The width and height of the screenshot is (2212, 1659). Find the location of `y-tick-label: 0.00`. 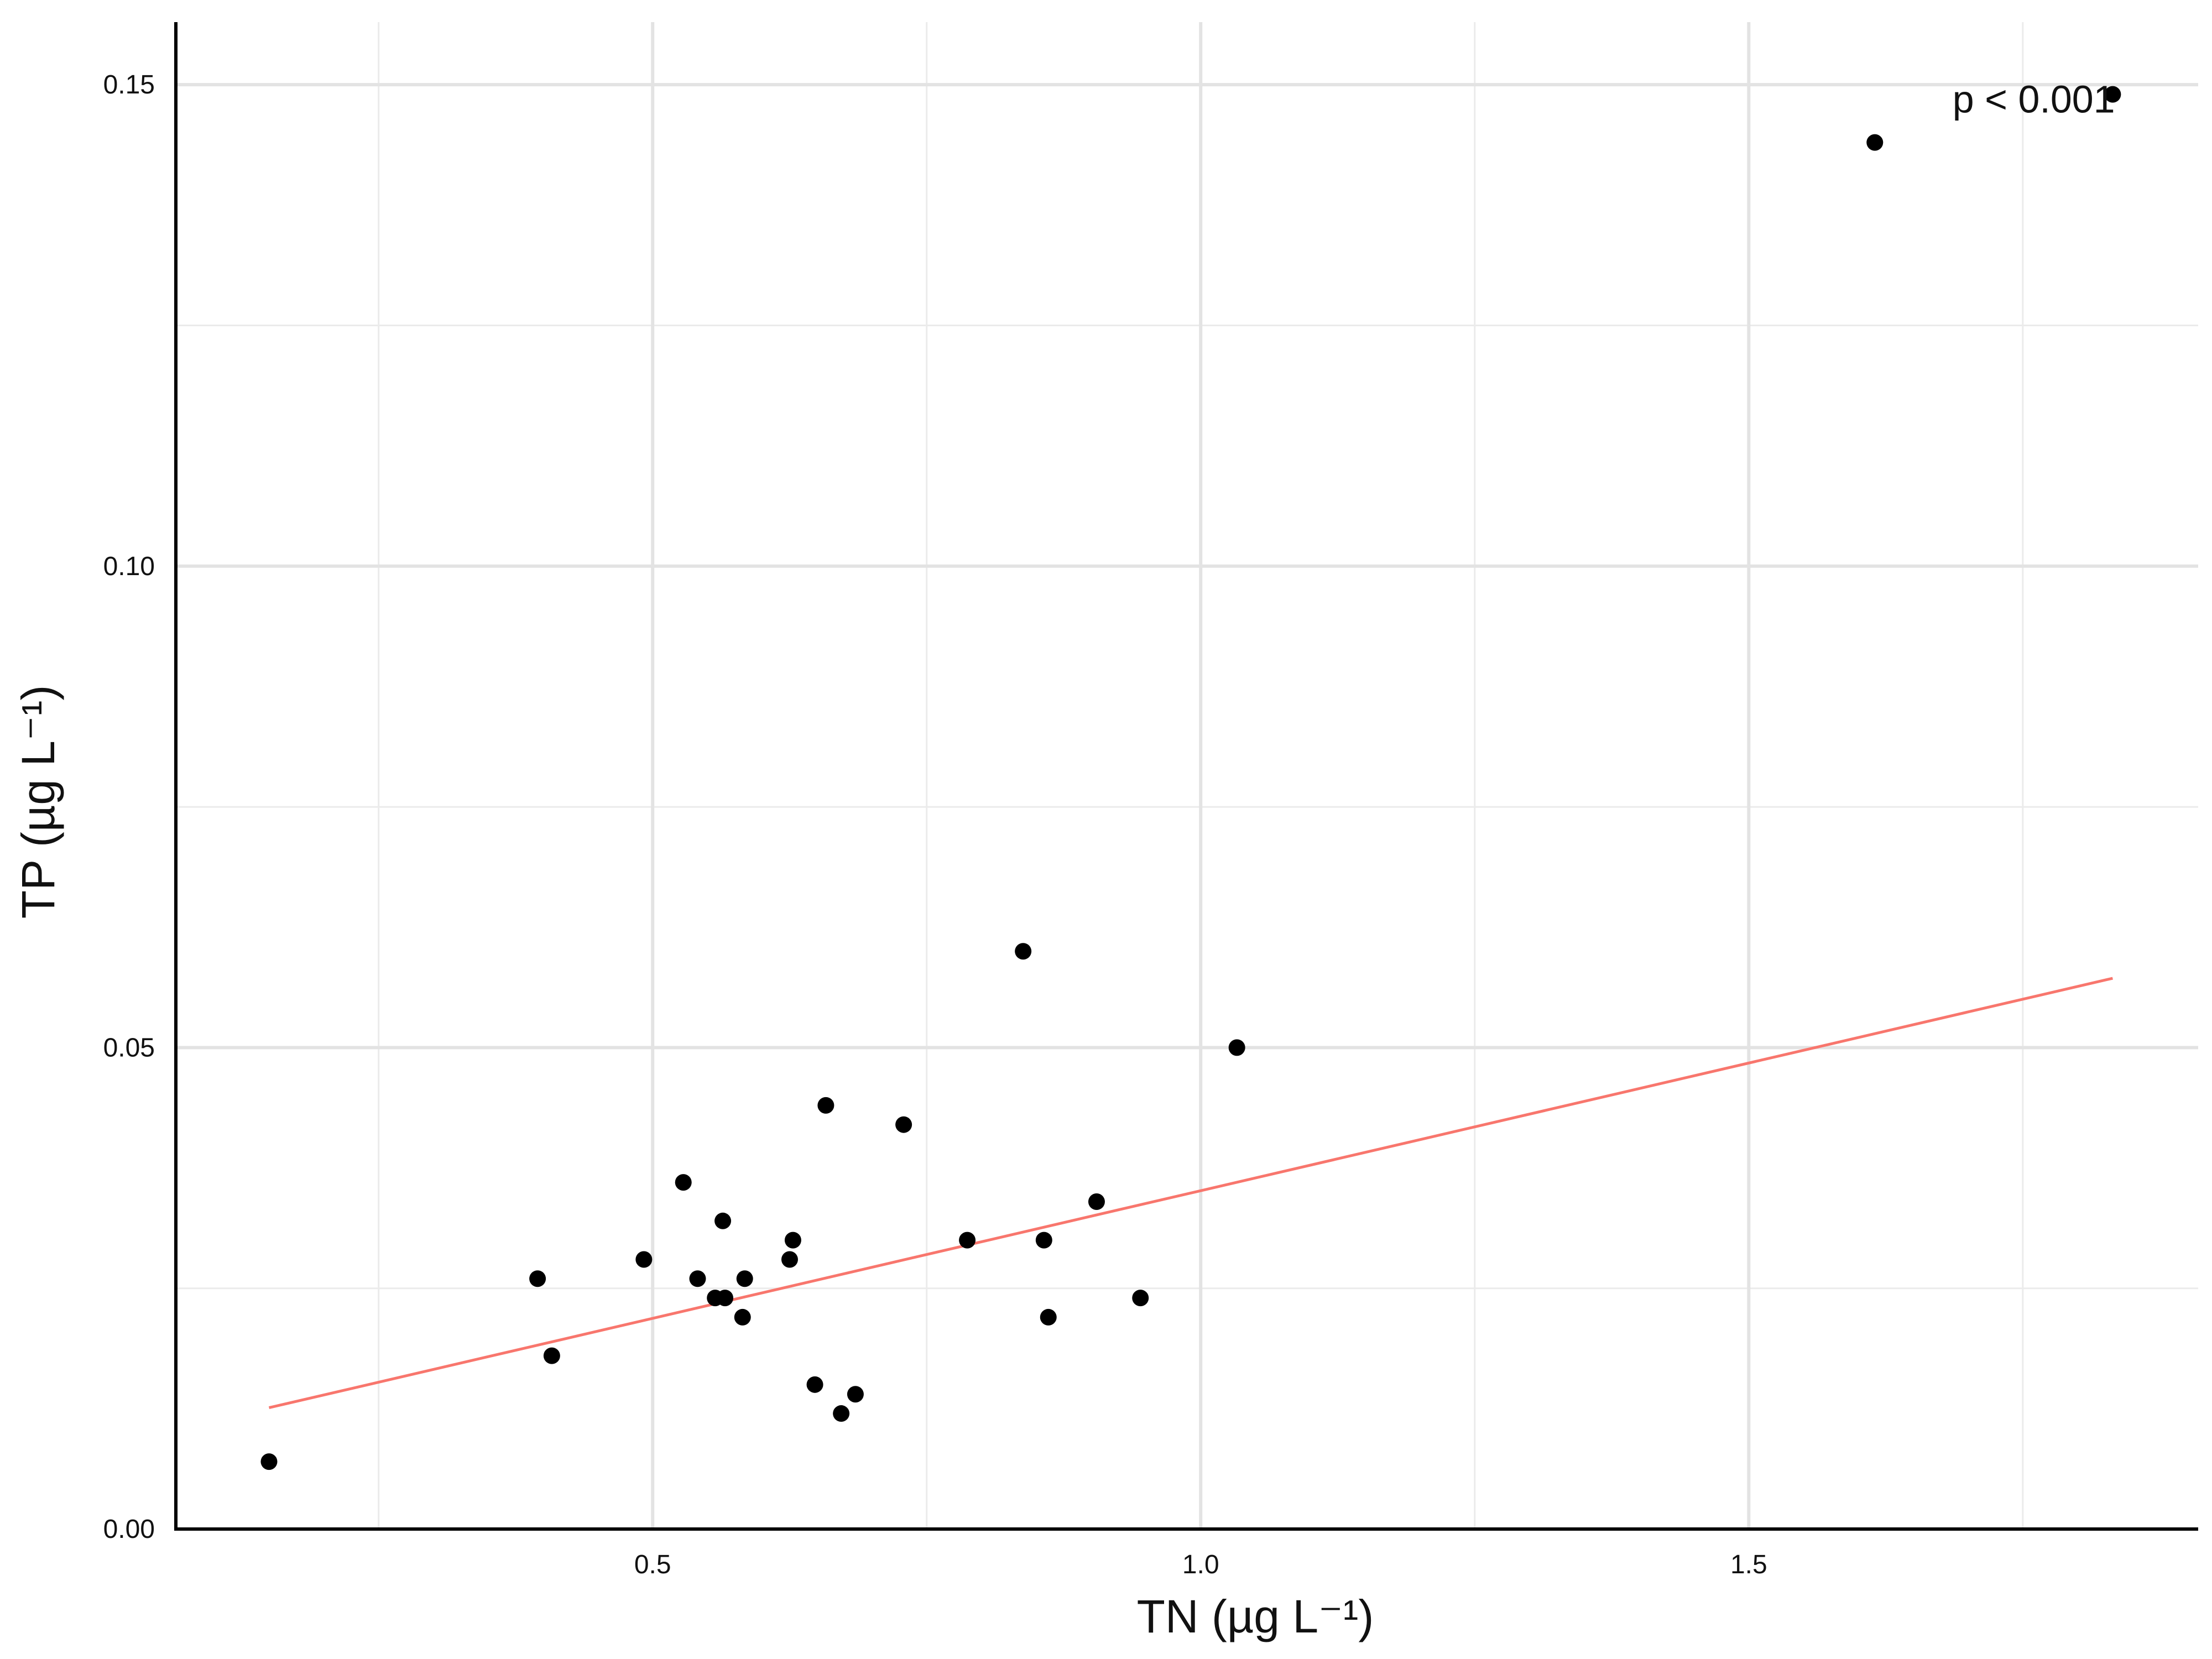

y-tick-label: 0.00 is located at coordinates (129, 1529).